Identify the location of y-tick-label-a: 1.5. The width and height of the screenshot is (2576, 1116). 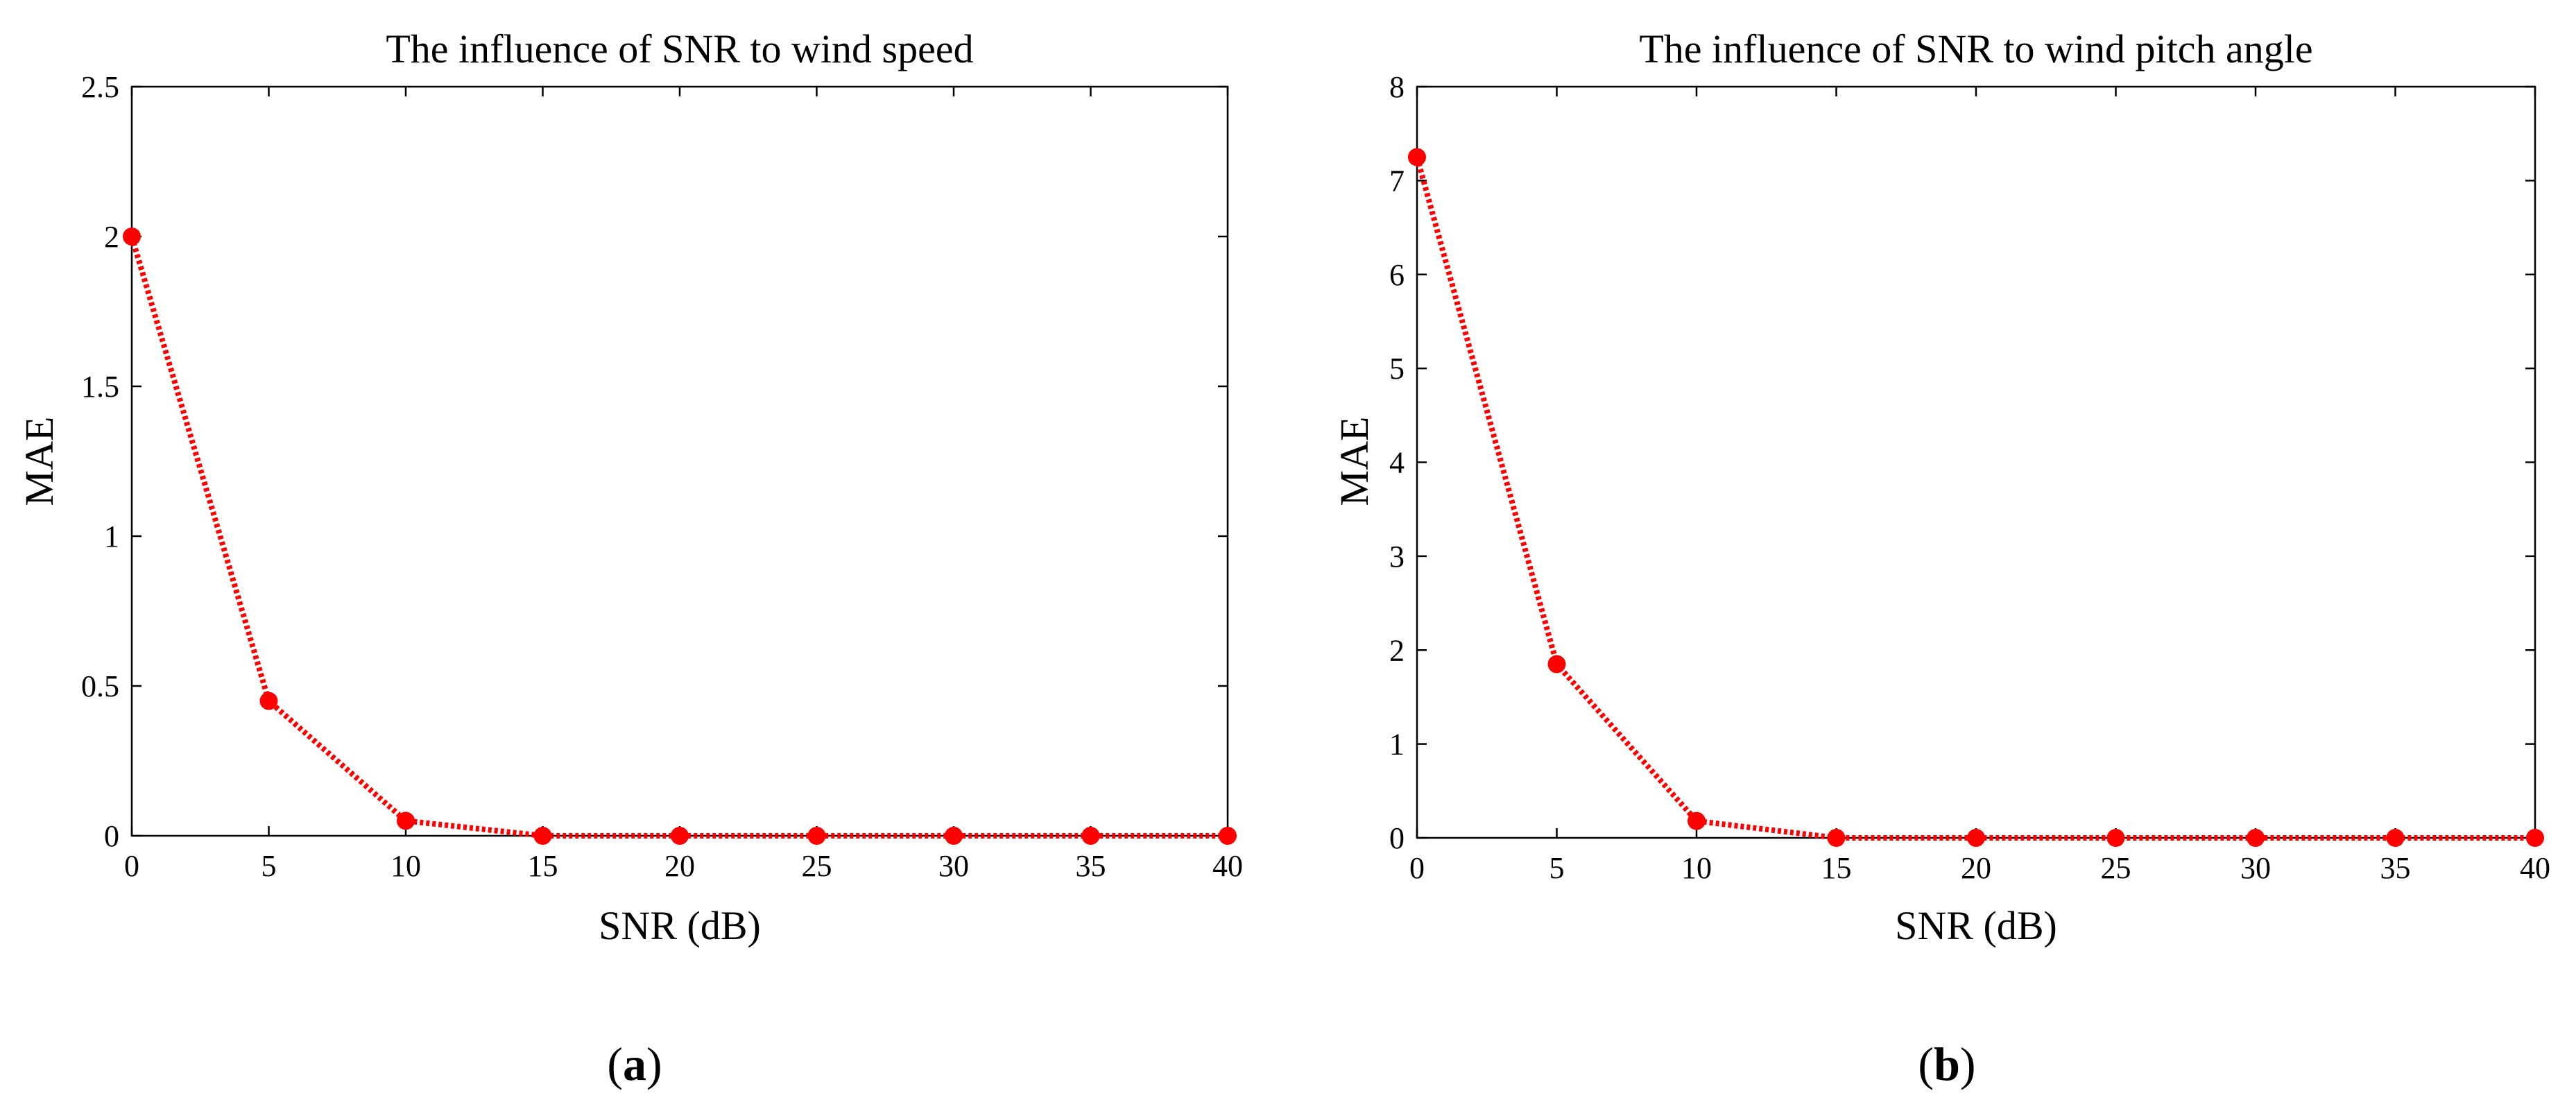
(100, 387).